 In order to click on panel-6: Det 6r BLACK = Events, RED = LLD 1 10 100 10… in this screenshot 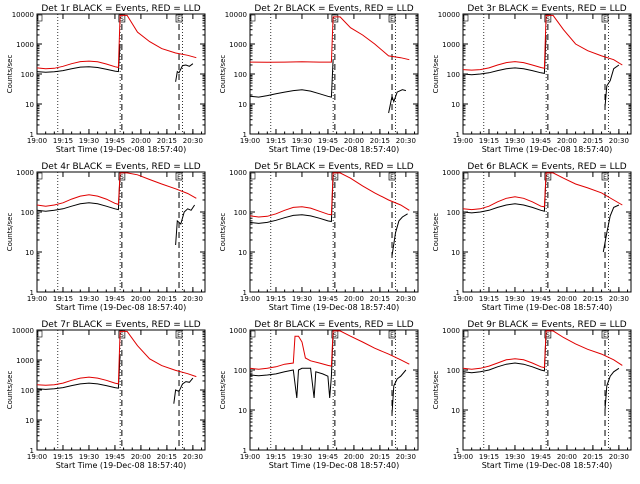, I will do `click(532, 237)`.